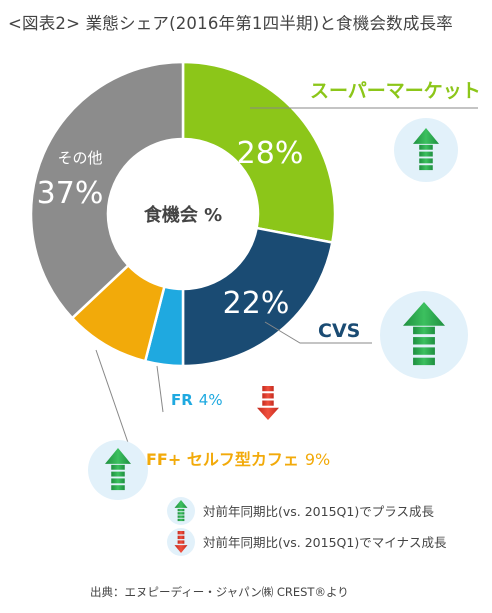  I want to click on value-label-slice-4: 37%, so click(70, 193).